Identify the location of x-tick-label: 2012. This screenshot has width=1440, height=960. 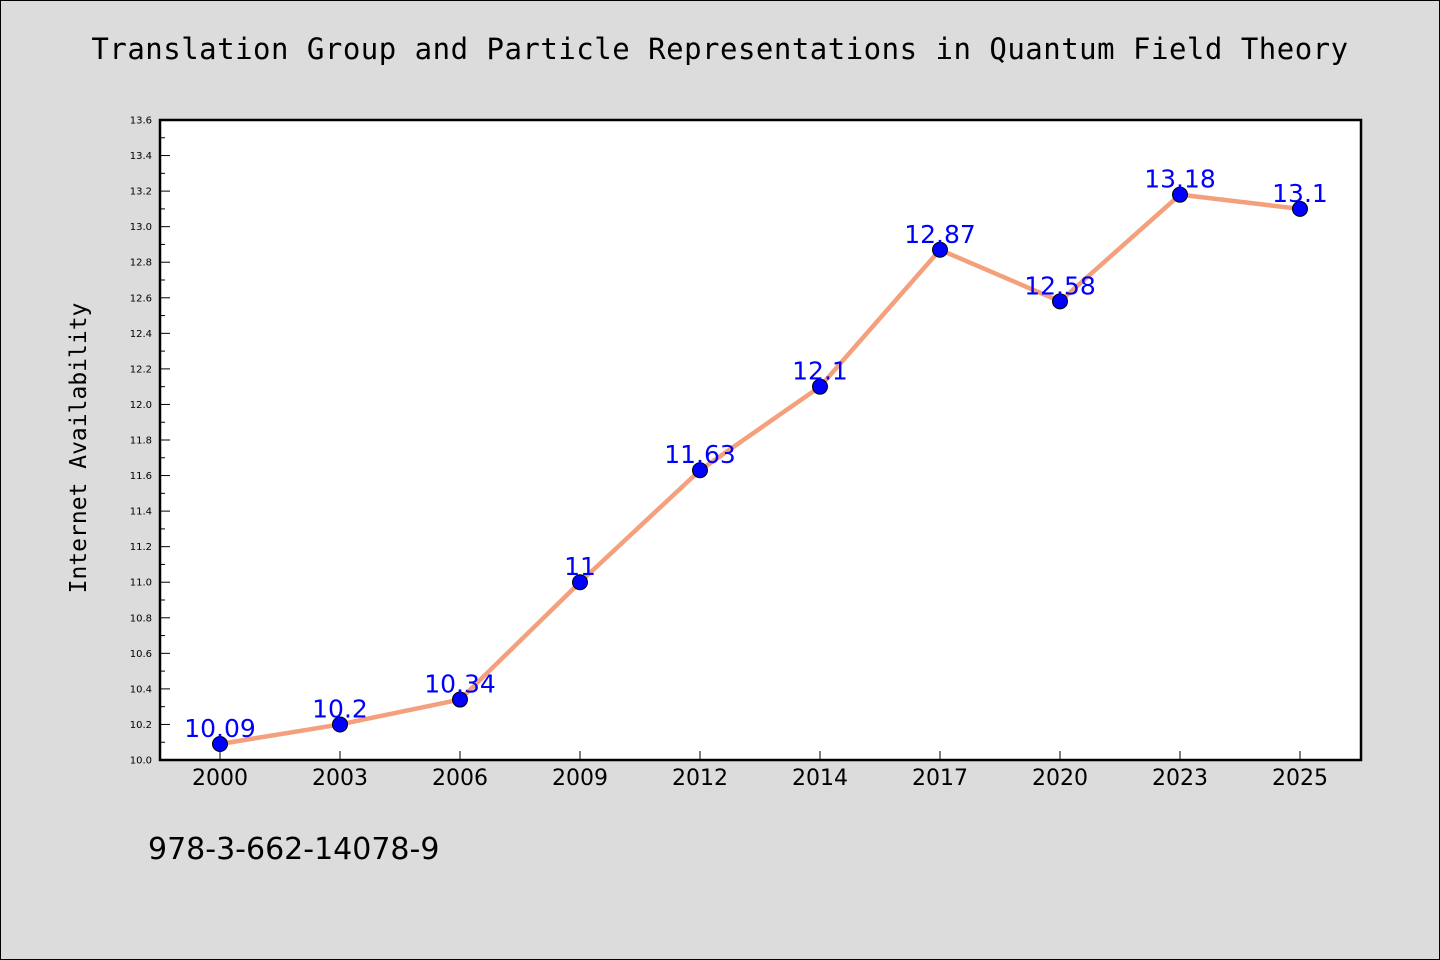
(700, 778).